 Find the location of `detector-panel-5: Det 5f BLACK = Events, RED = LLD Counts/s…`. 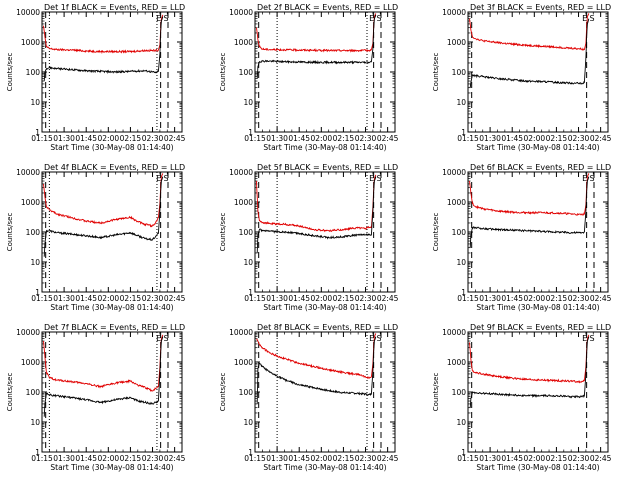

detector-panel-5: Det 5f BLACK = Events, RED = LLD Counts/s… is located at coordinates (309, 237).